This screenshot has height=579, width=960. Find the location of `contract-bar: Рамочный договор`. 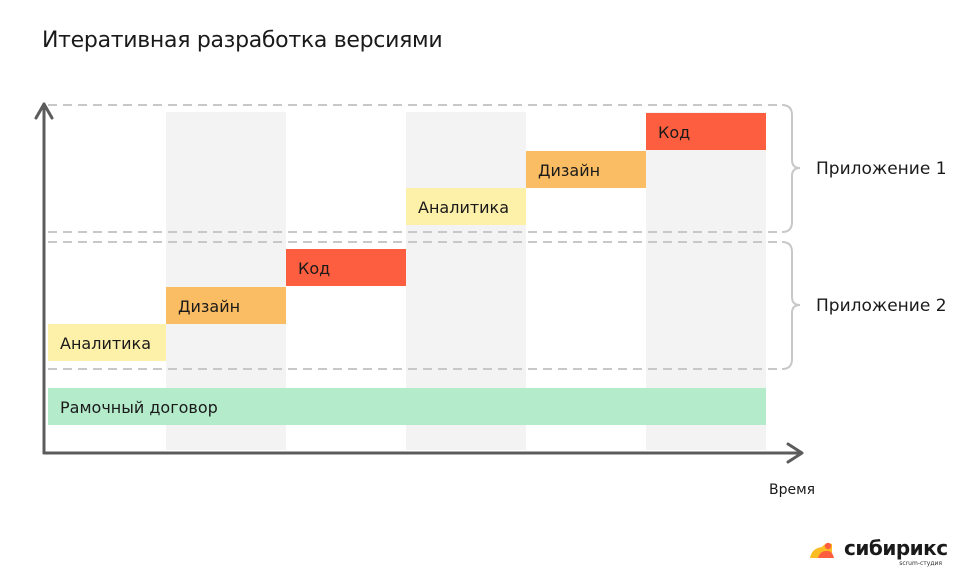

contract-bar: Рамочный договор is located at coordinates (407, 406).